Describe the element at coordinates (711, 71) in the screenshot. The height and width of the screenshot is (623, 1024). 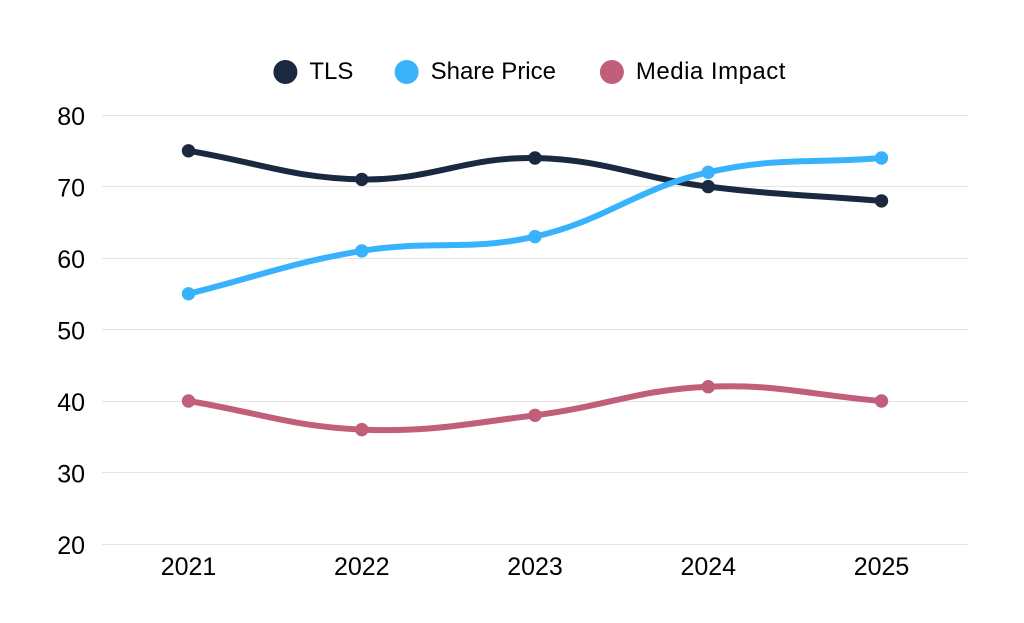
I see `svg-text: Media Impact` at that location.